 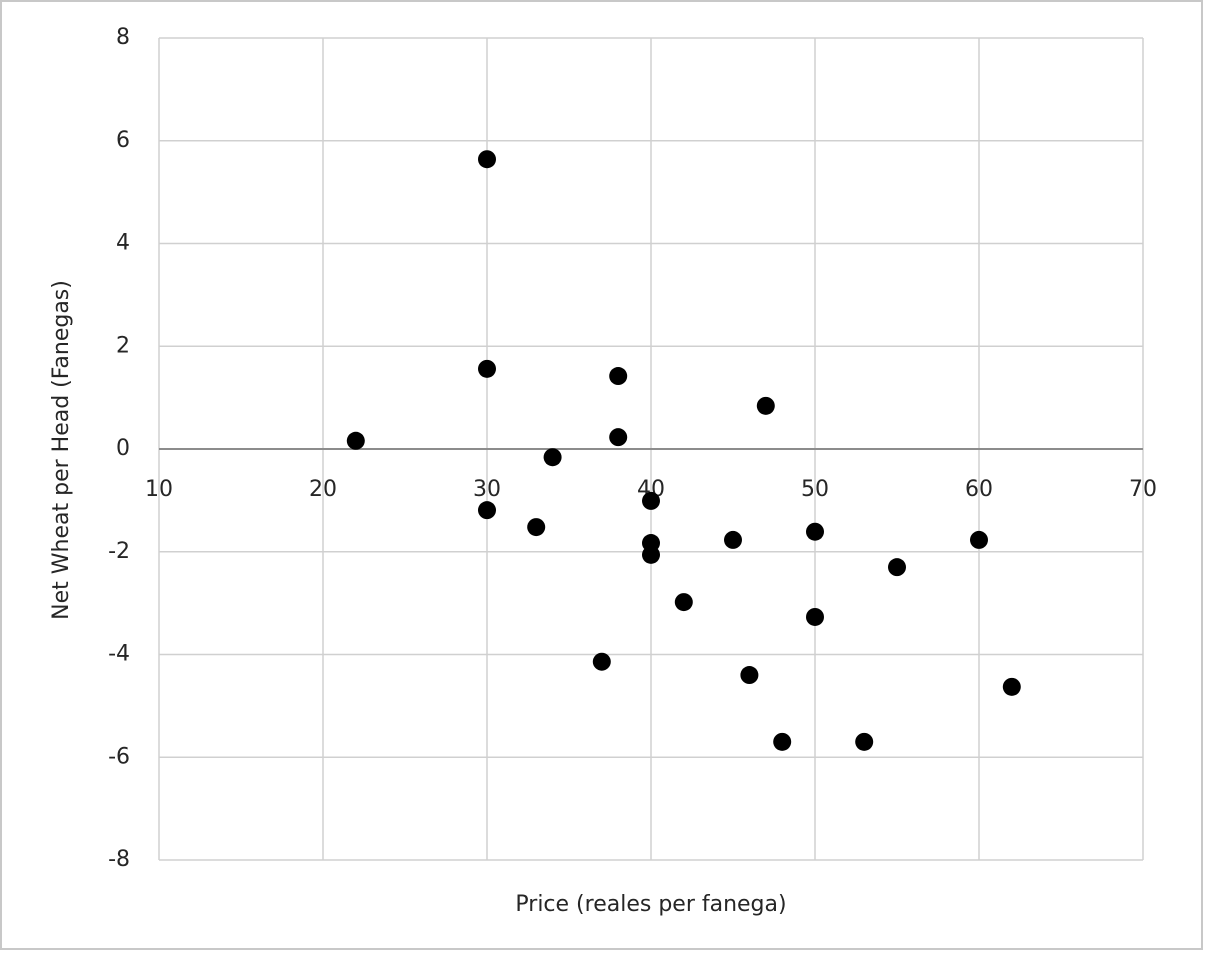 I want to click on y-tick-label: 2, so click(x=123, y=345).